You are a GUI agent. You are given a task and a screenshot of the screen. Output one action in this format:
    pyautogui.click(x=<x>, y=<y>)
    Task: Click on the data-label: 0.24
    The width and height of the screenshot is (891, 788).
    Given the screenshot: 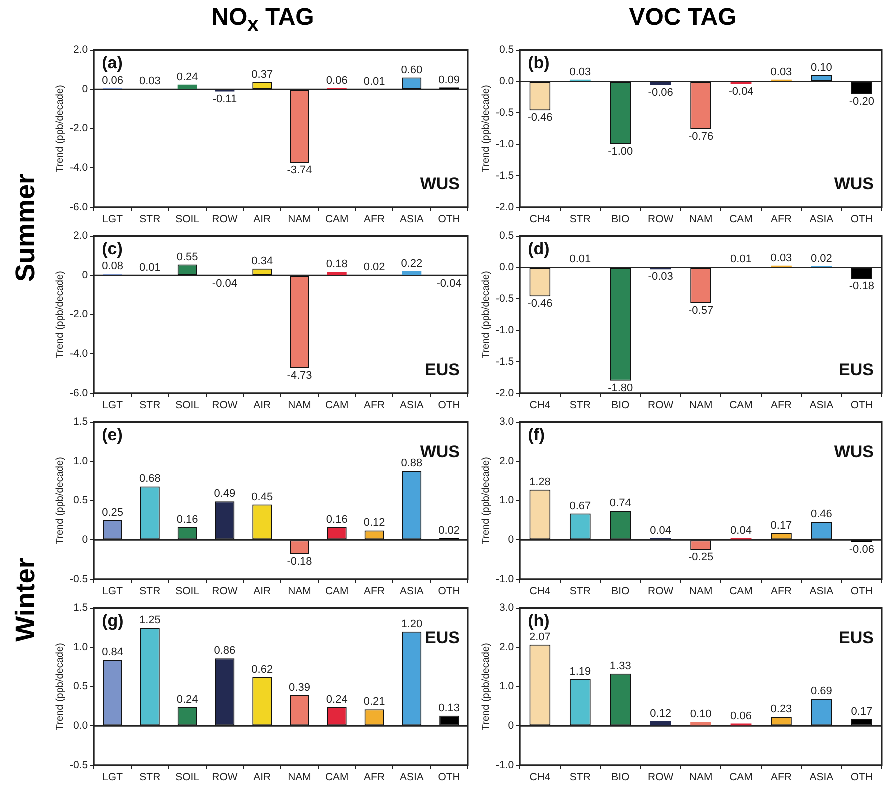 What is the action you would take?
    pyautogui.click(x=337, y=700)
    